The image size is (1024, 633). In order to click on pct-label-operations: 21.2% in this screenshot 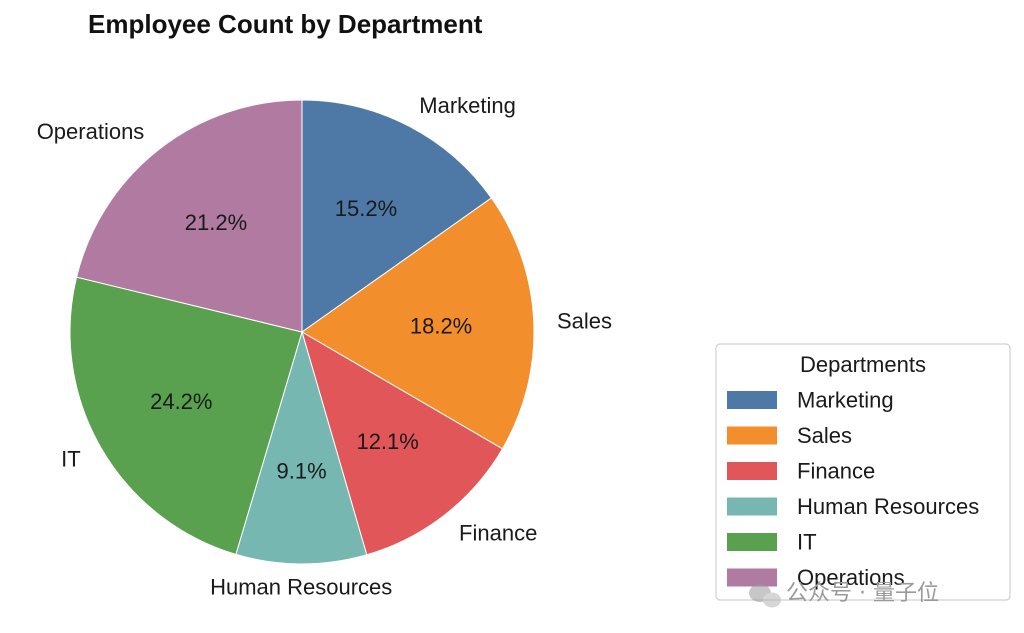, I will do `click(216, 222)`.